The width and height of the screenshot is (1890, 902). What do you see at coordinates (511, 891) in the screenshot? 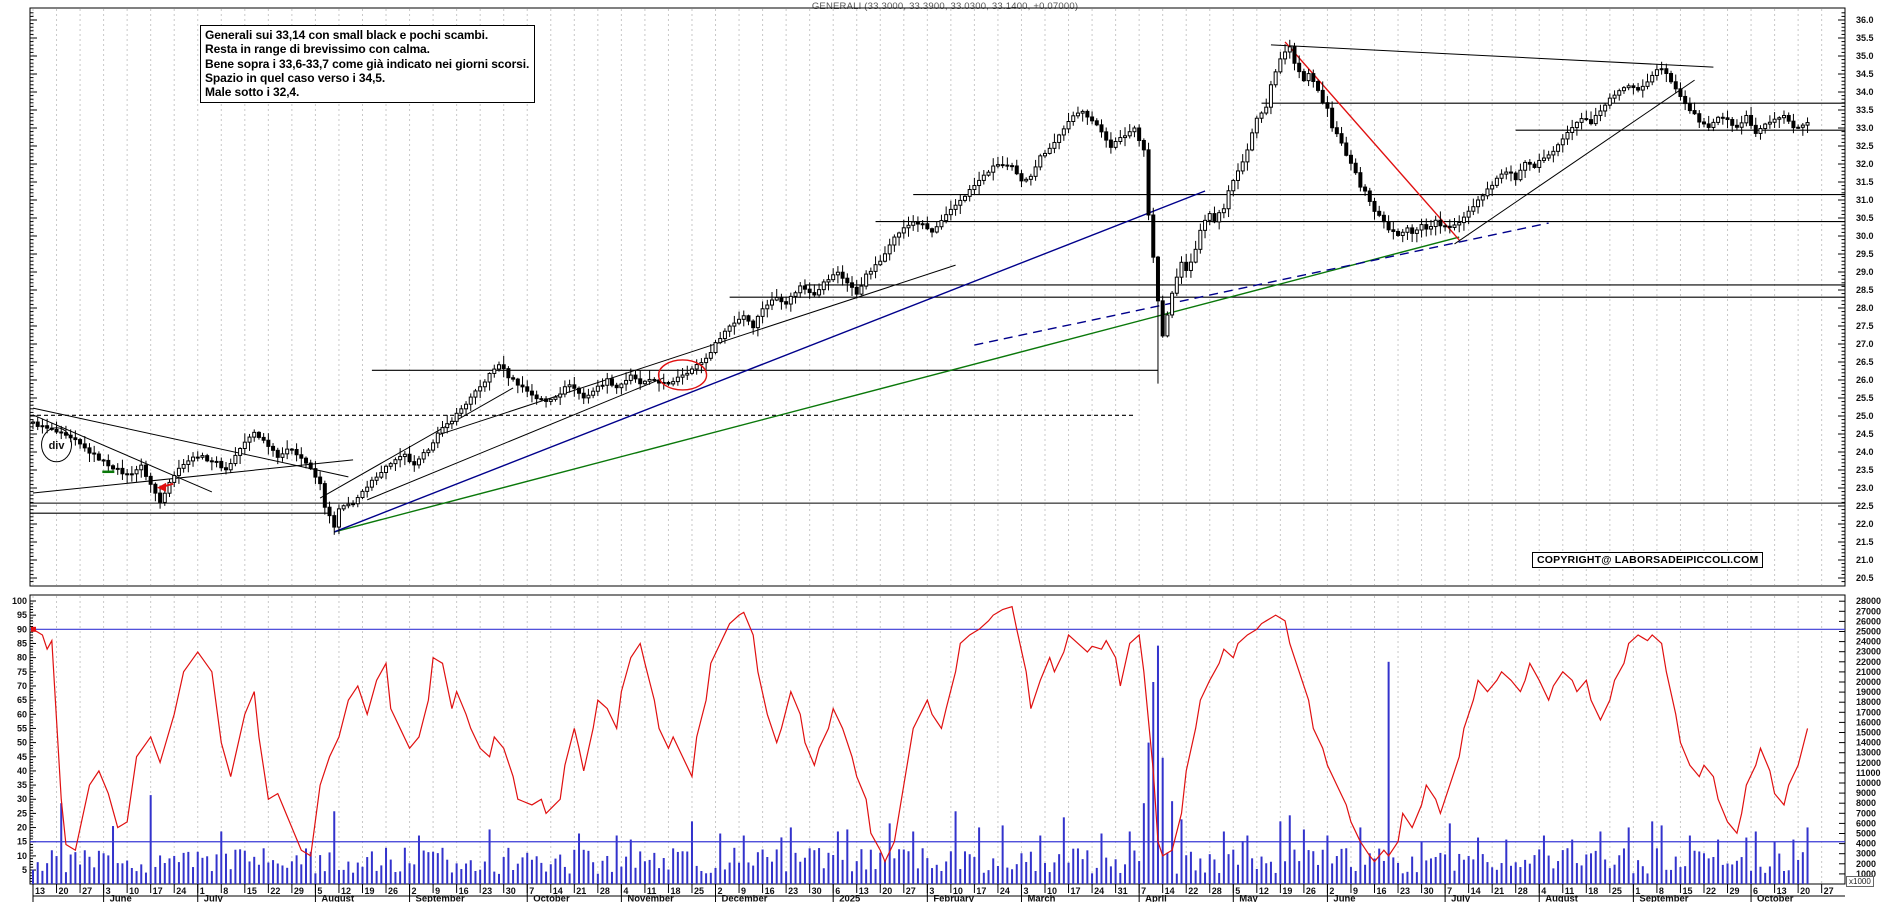
I see `svg-text: 30` at bounding box center [511, 891].